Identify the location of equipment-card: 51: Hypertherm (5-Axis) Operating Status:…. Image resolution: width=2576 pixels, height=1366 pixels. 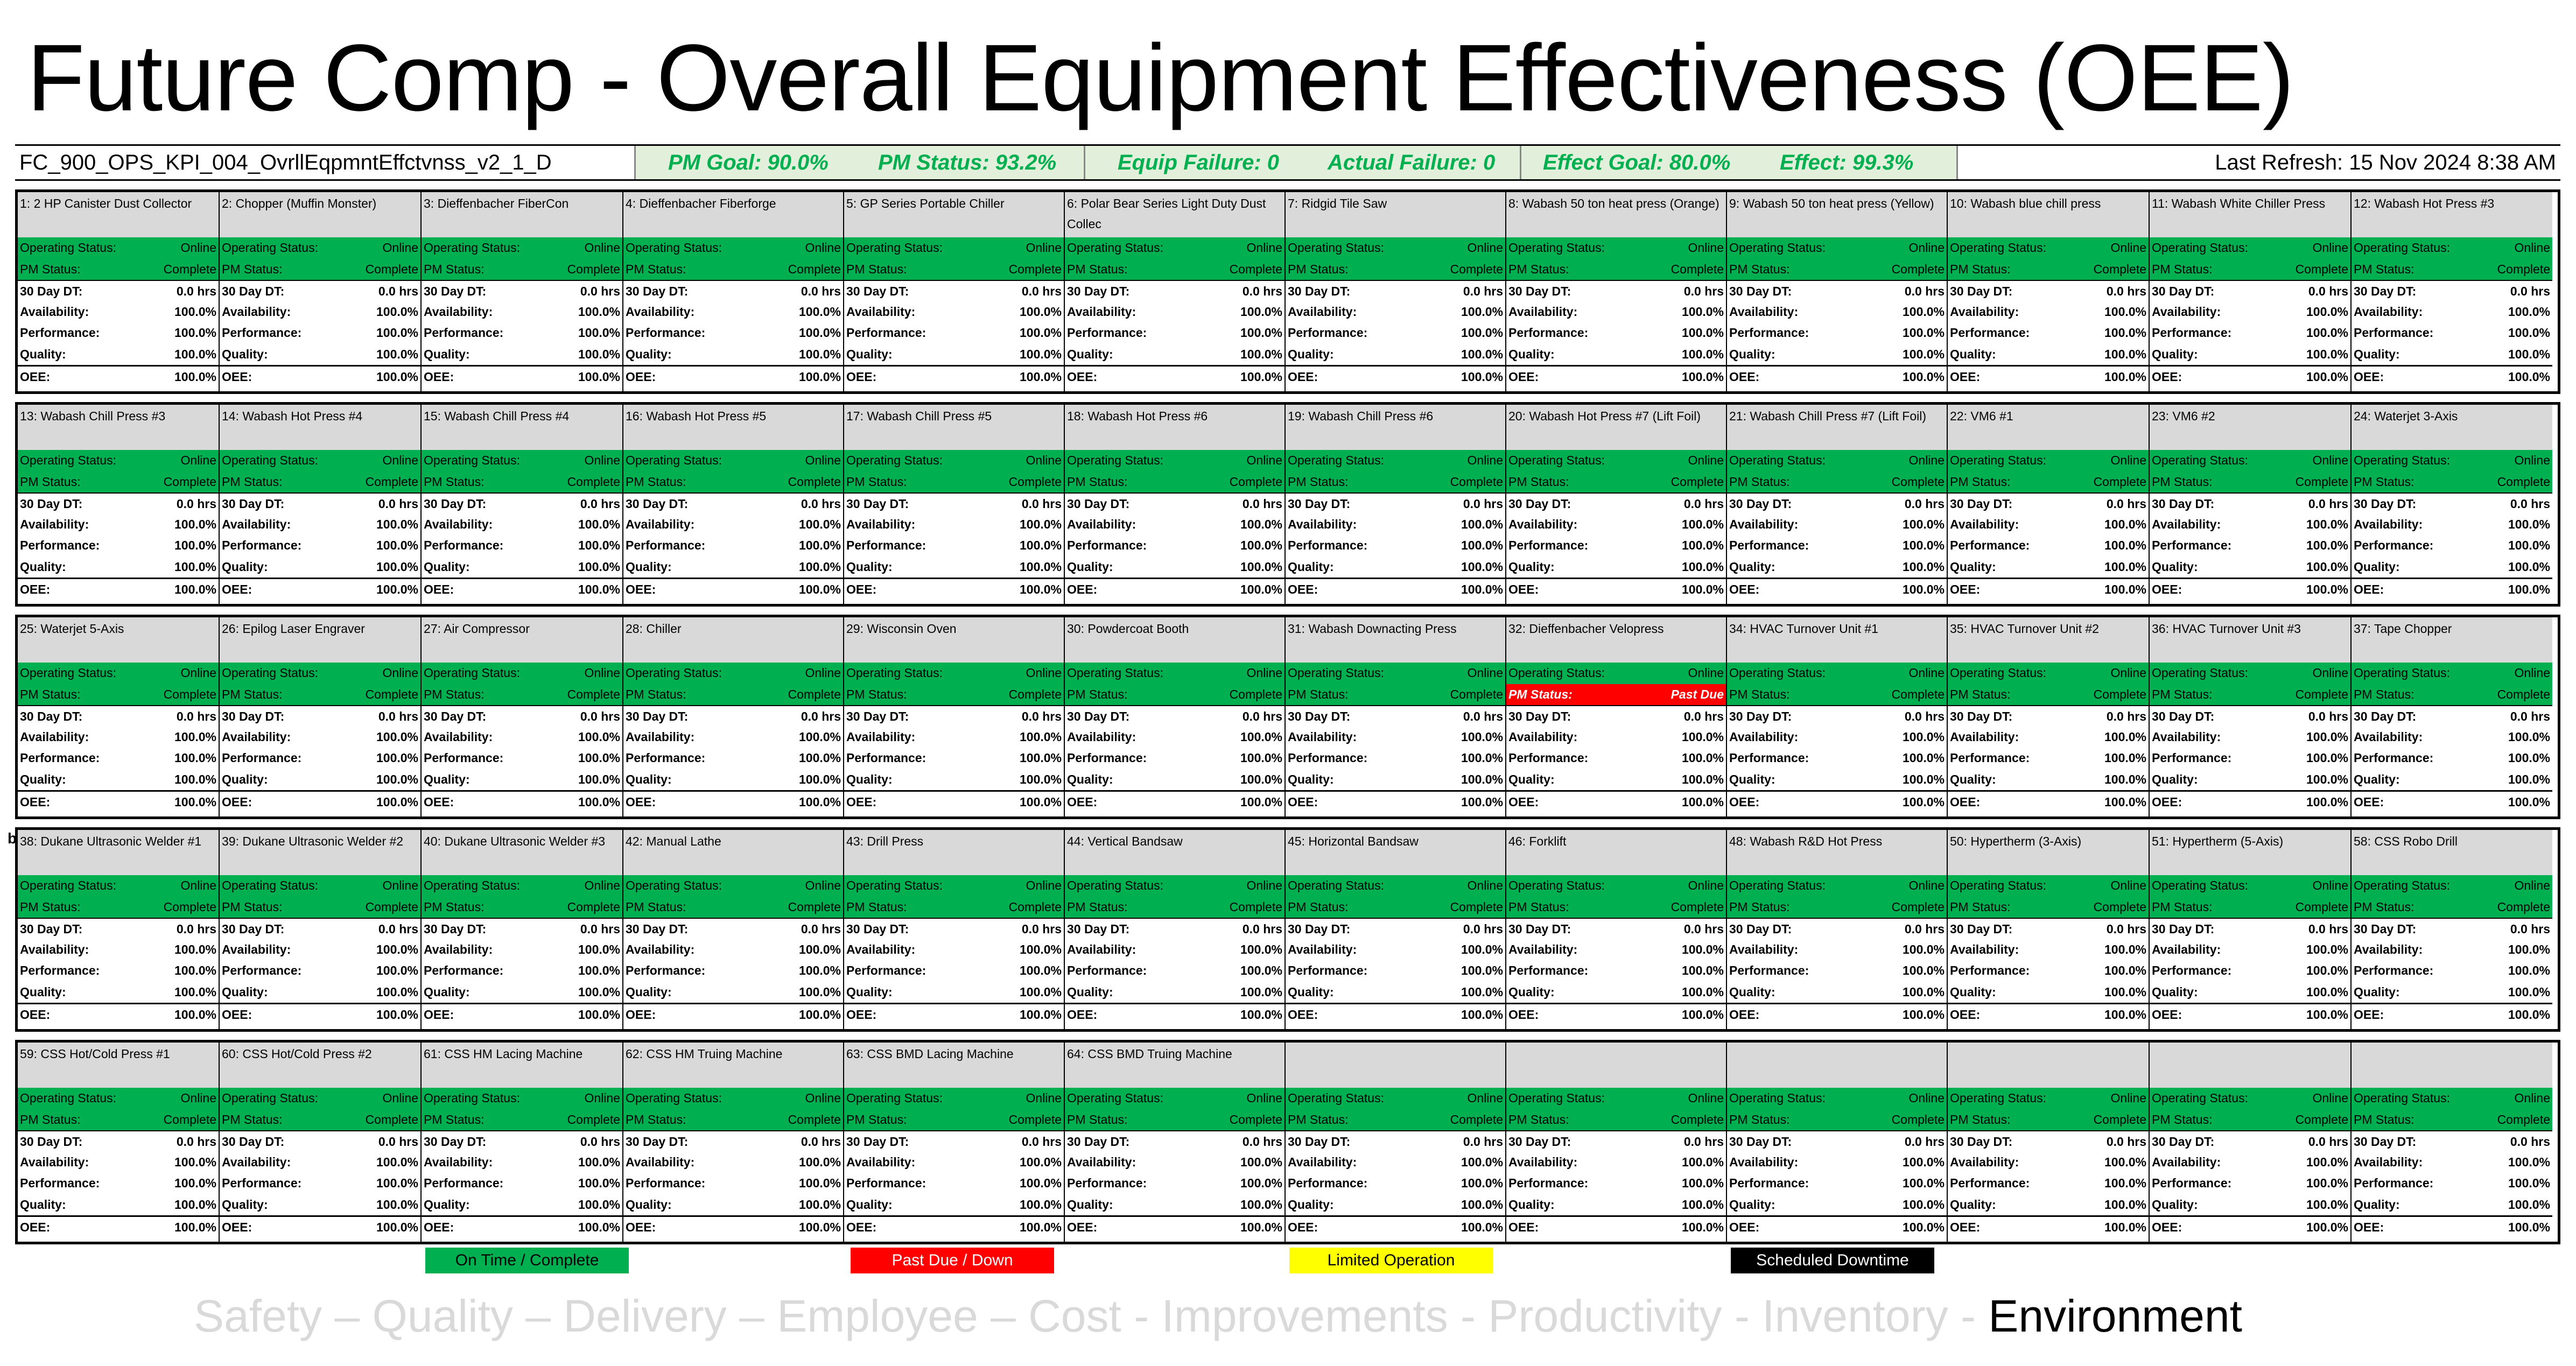
(2251, 929).